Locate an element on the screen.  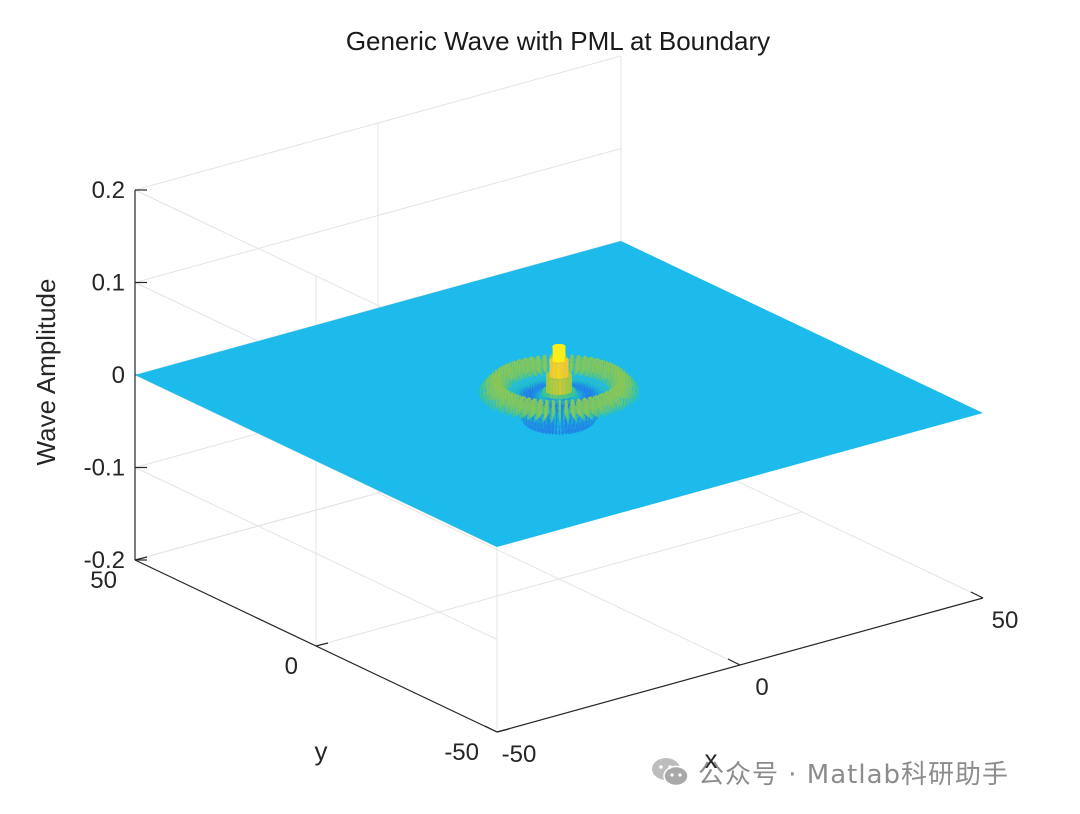
y-tick-mark is located at coordinates (141, 558).